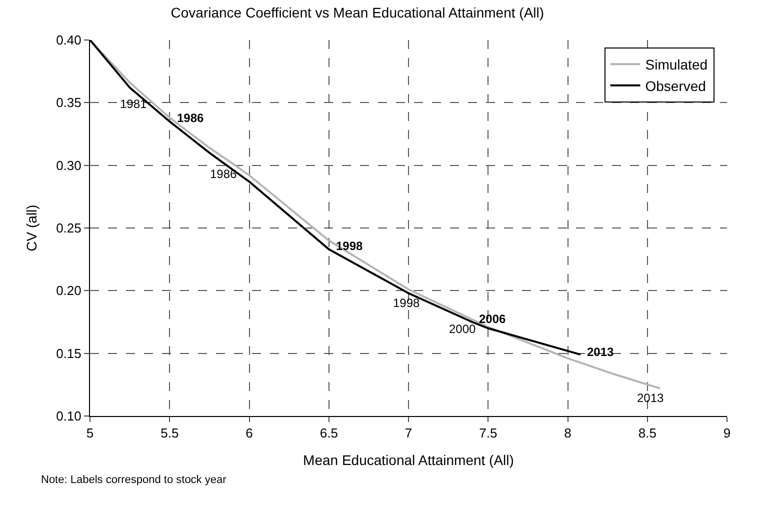 The width and height of the screenshot is (777, 506). What do you see at coordinates (249, 433) in the screenshot?
I see `x-tick-label: 6` at bounding box center [249, 433].